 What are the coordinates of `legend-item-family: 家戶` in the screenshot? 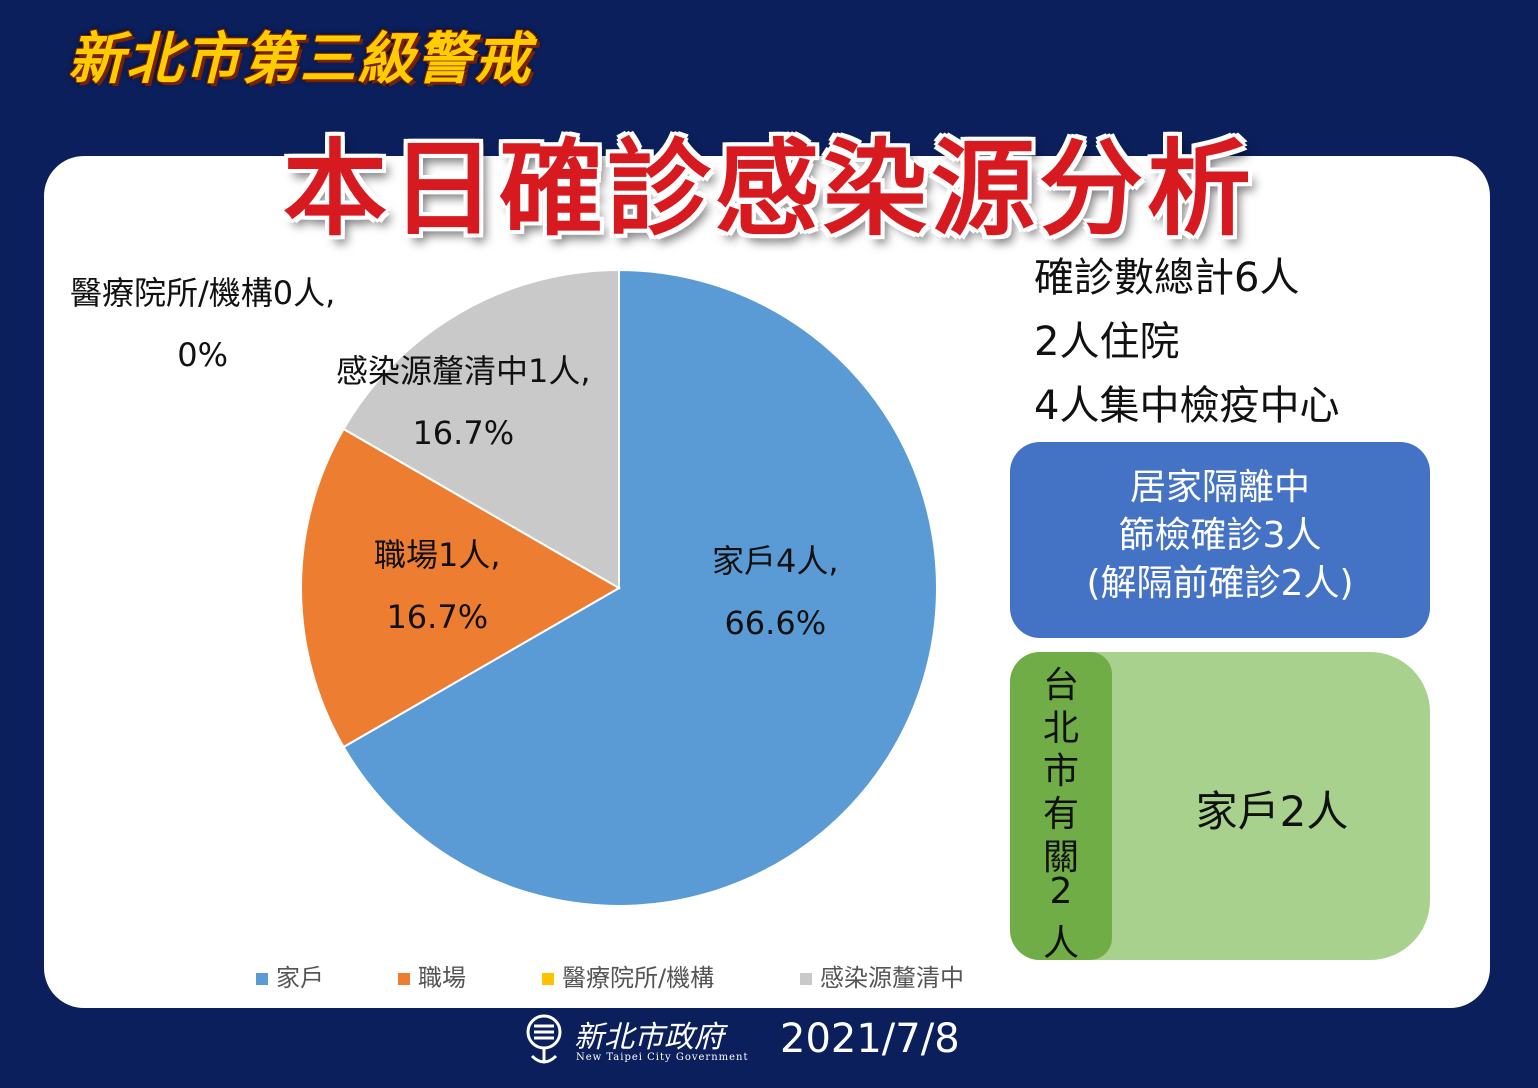 It's located at (290, 975).